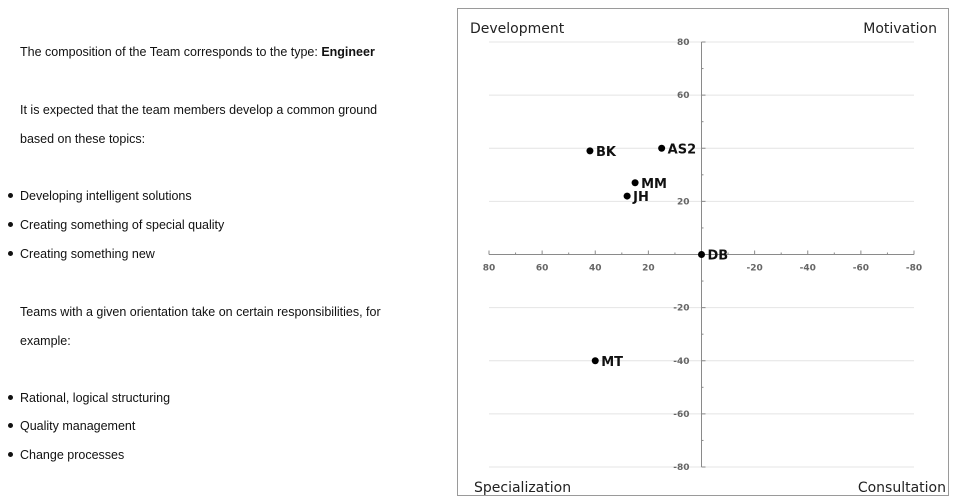 The image size is (959, 504). What do you see at coordinates (522, 488) in the screenshot?
I see `quadrant-label-bottom-left: Specialization` at bounding box center [522, 488].